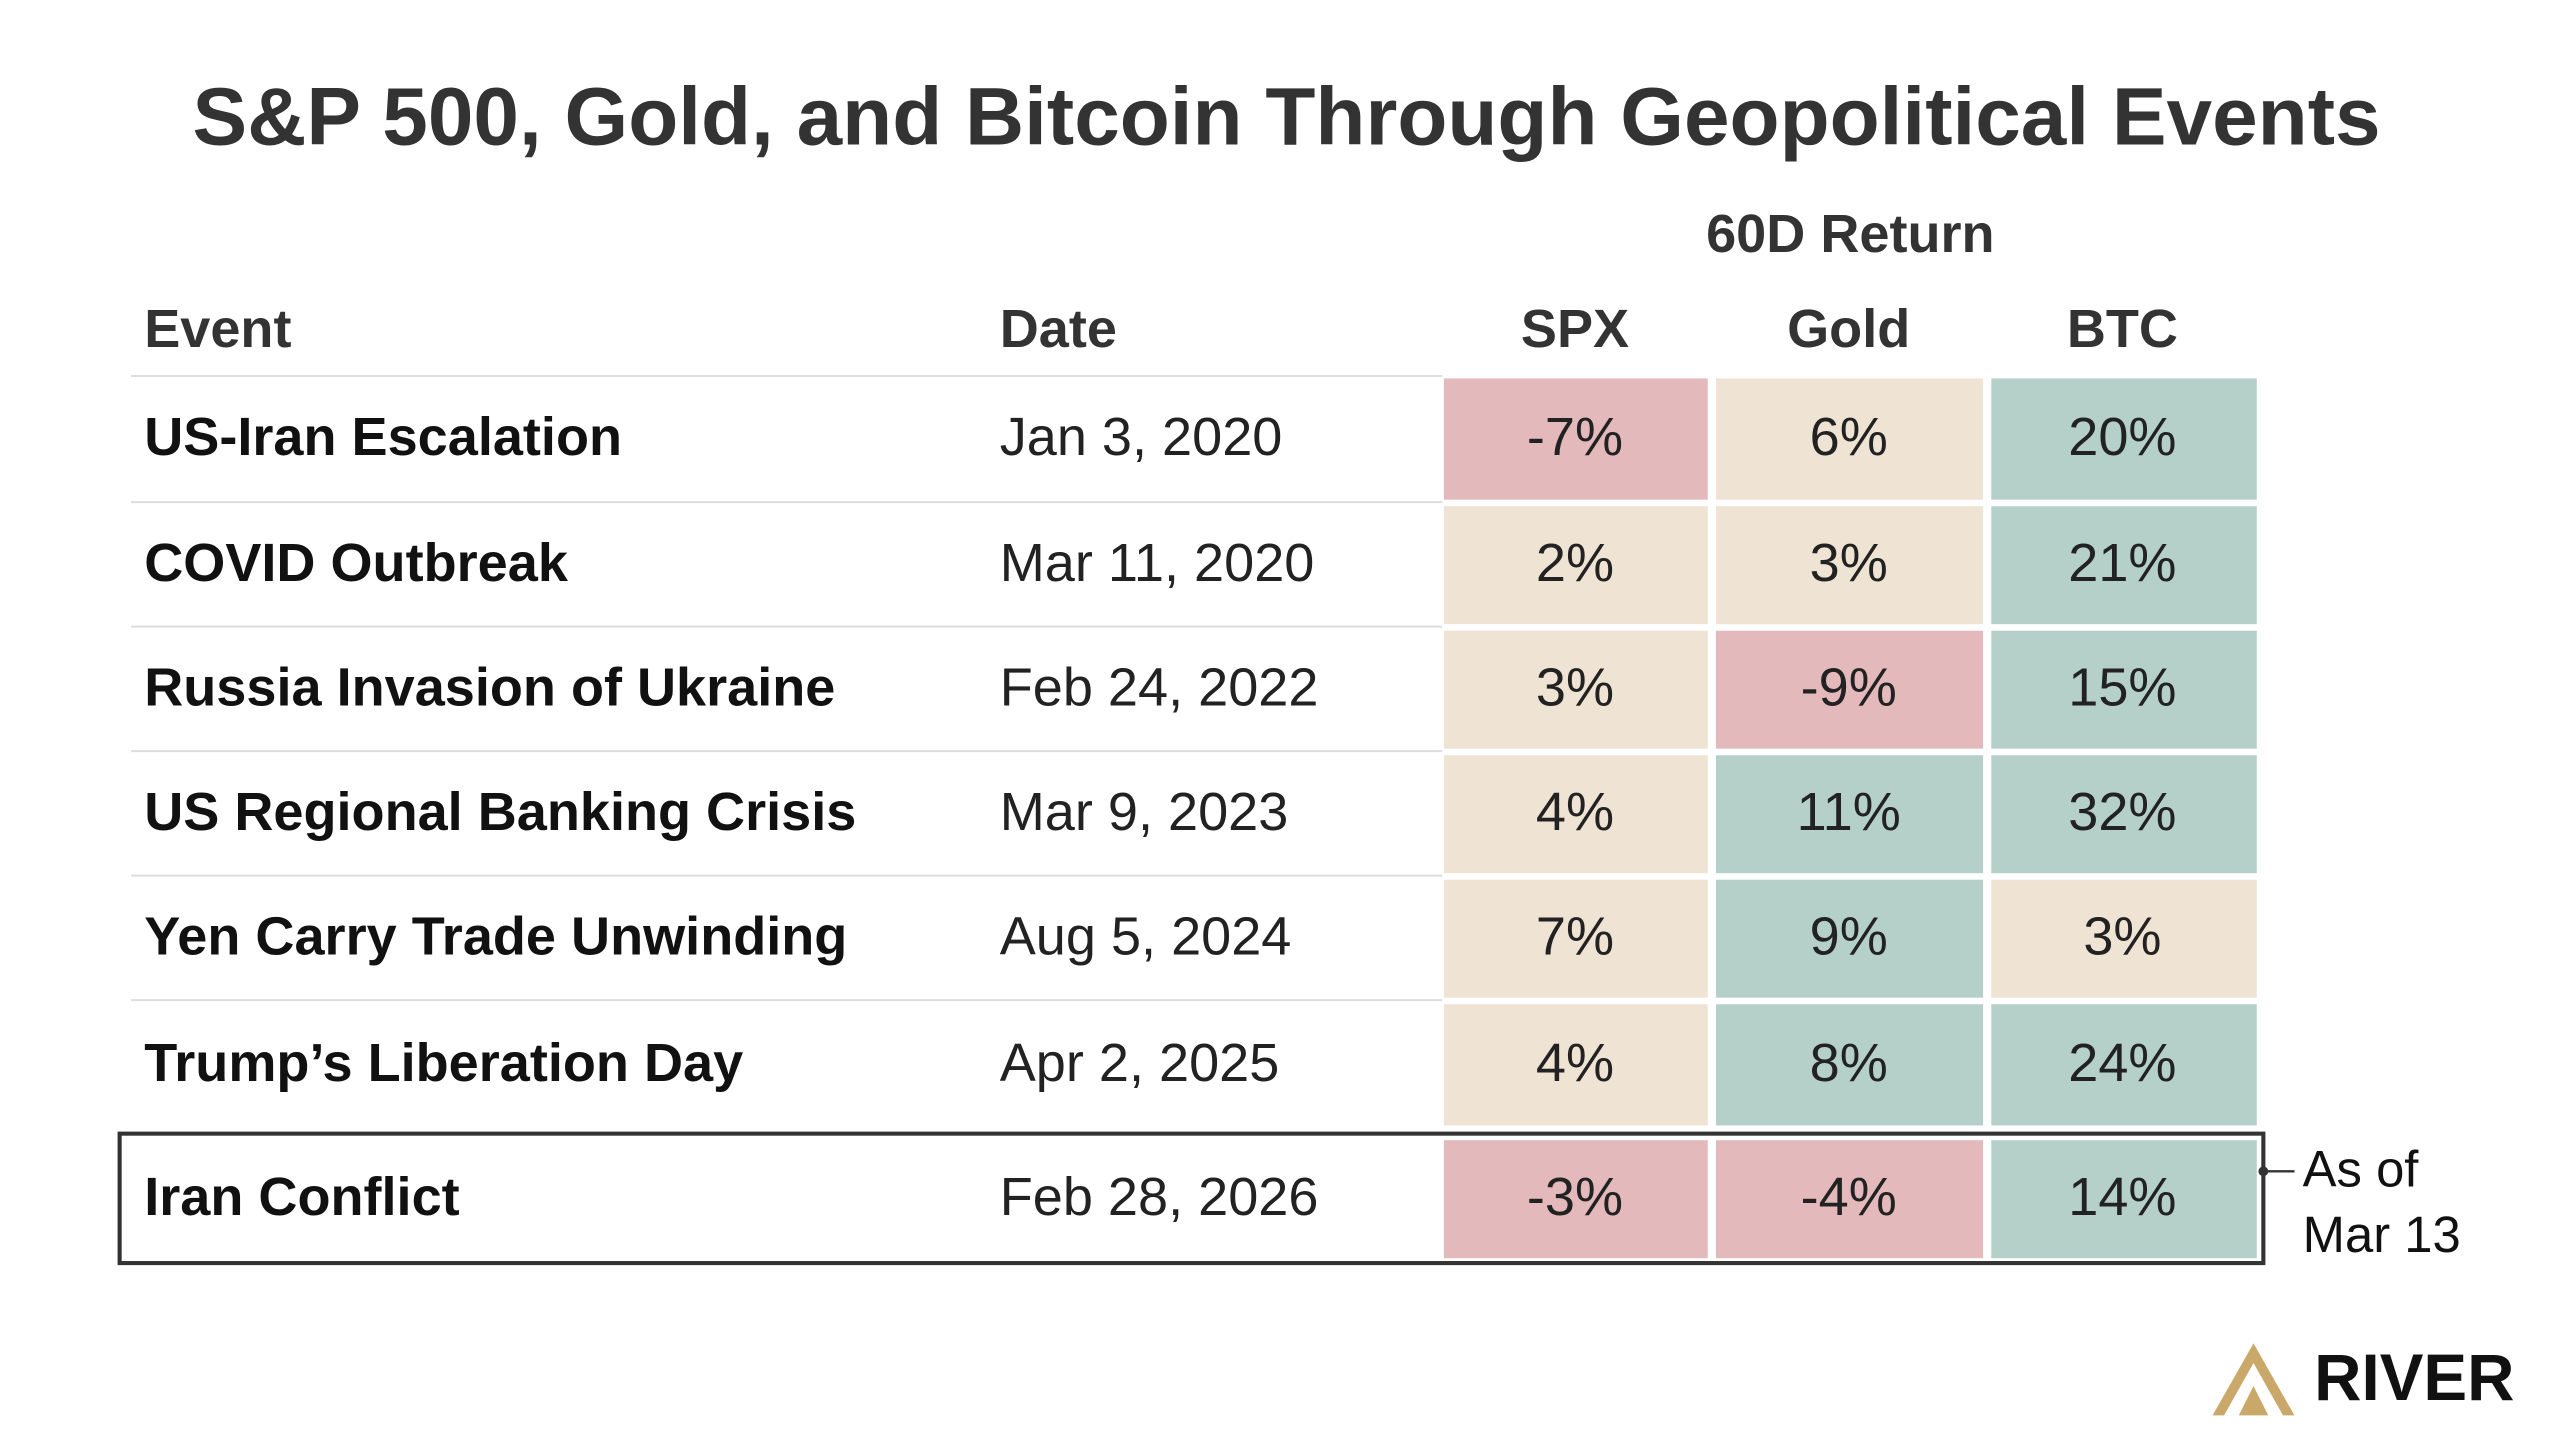  I want to click on event-name: US-Iran Escalation, so click(383, 437).